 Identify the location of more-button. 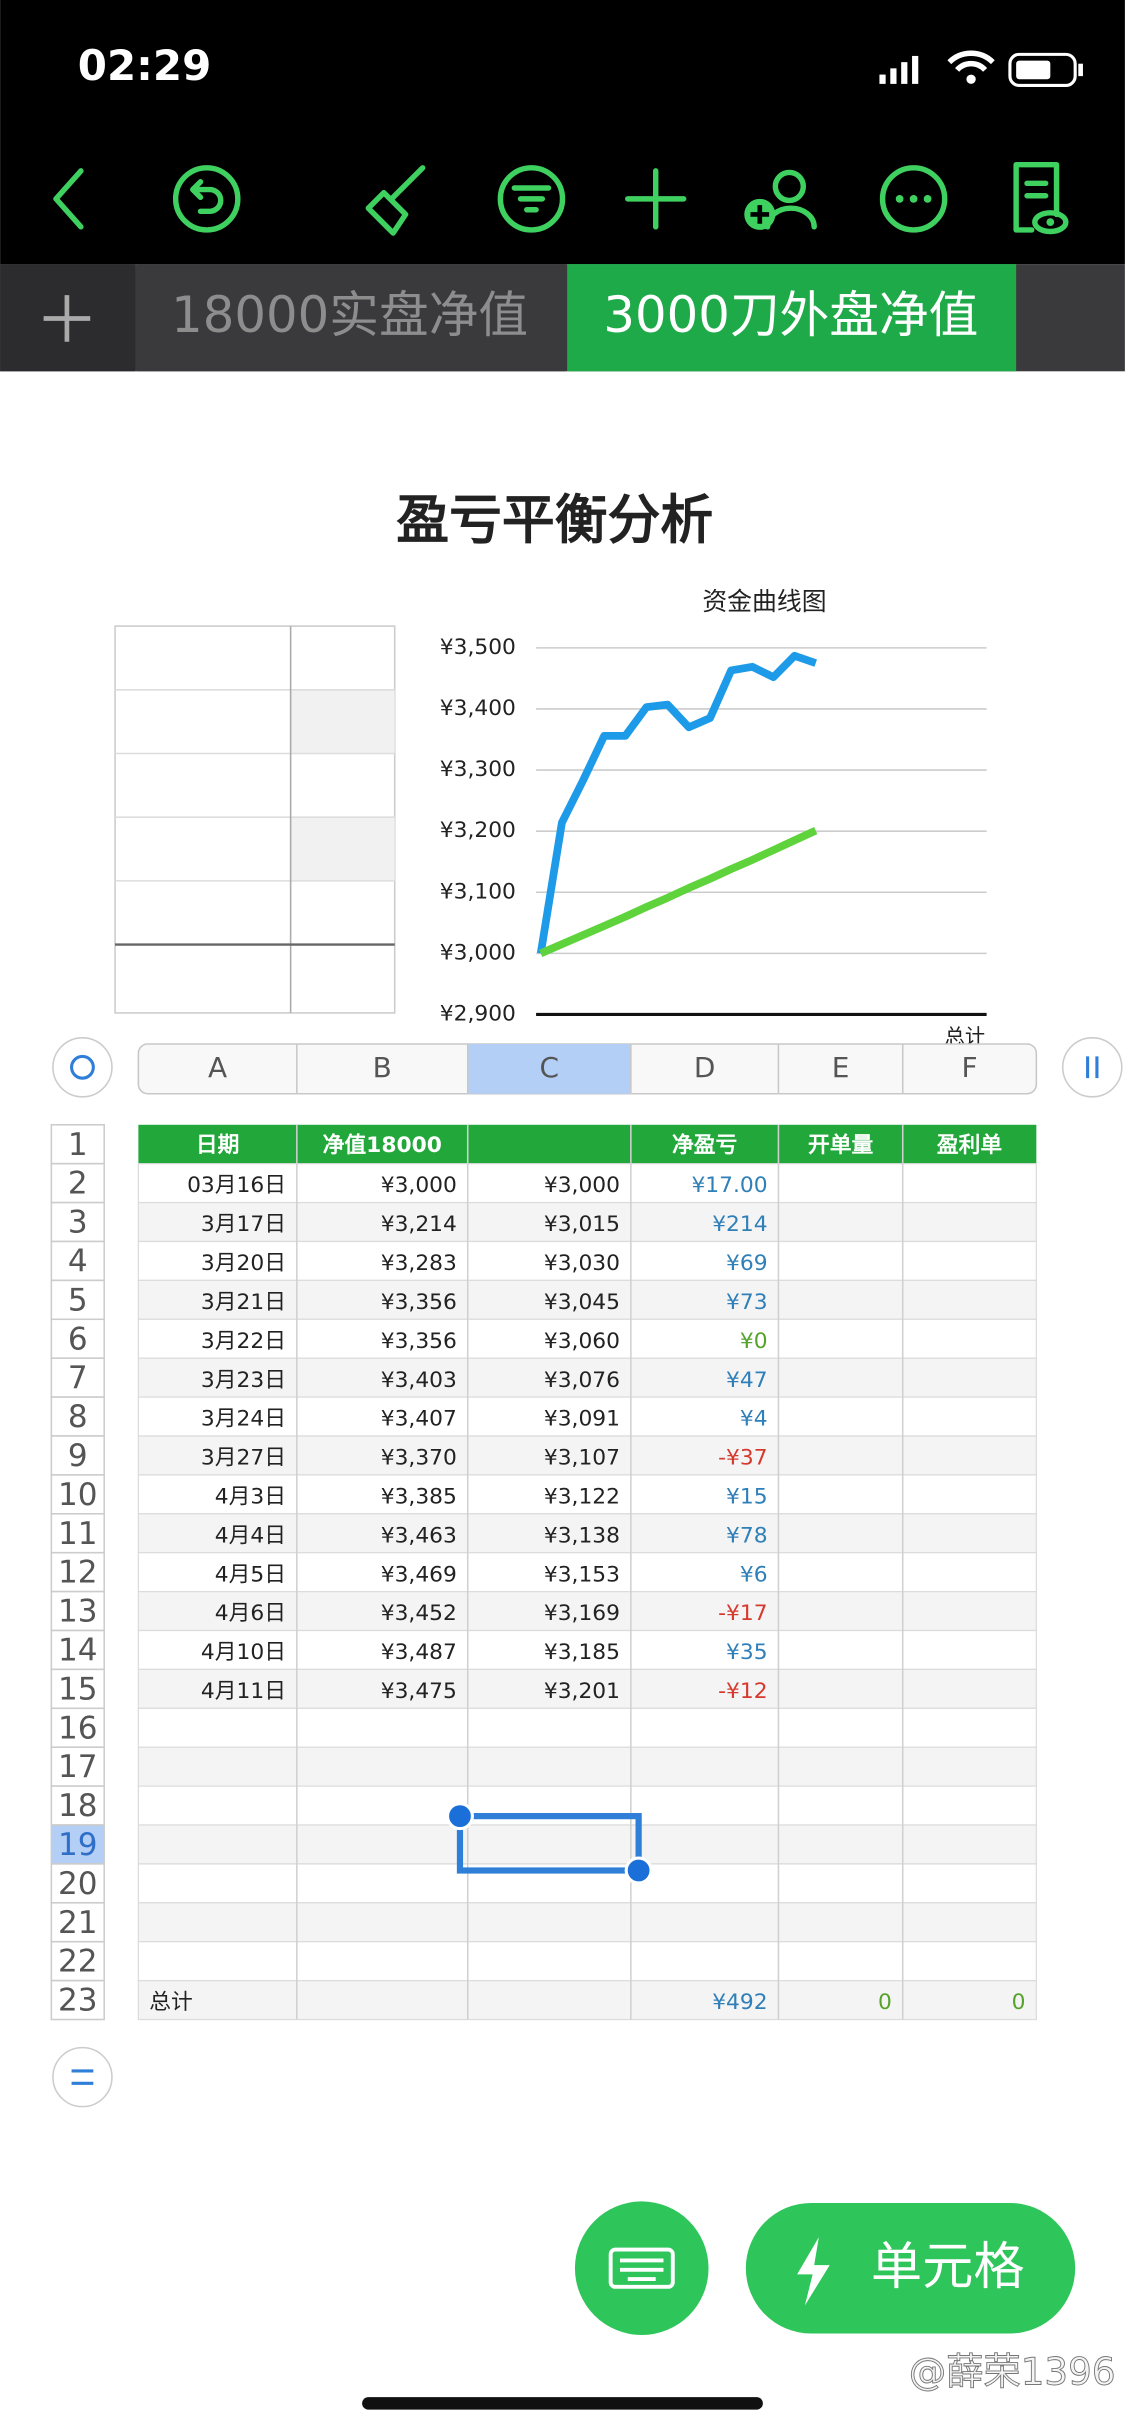
(913, 199).